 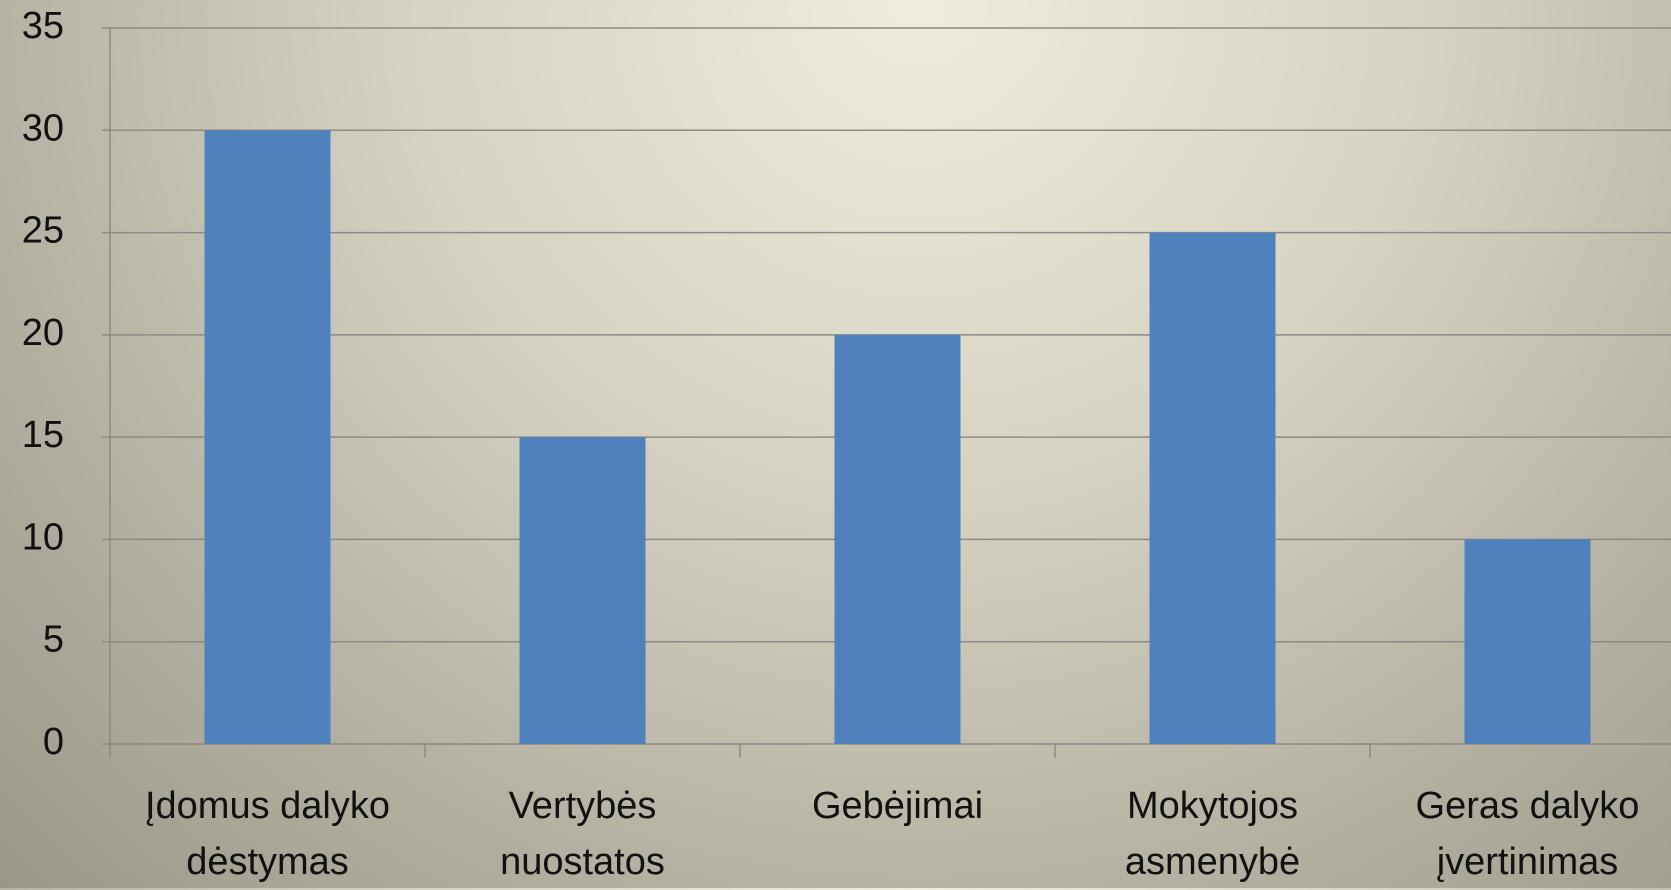 I want to click on y-tick-label: 35, so click(x=43, y=26).